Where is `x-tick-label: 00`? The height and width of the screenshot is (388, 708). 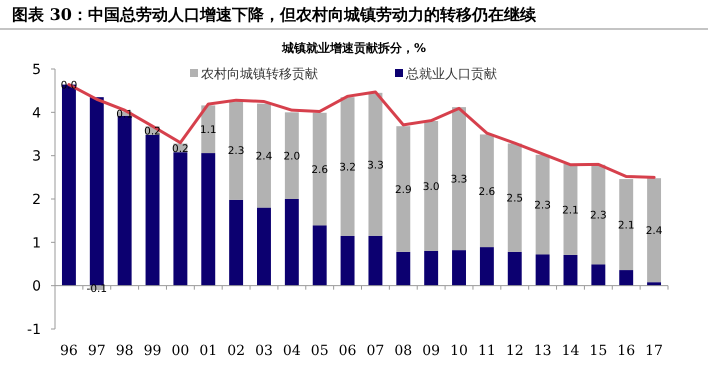
x-tick-label: 00 is located at coordinates (180, 351).